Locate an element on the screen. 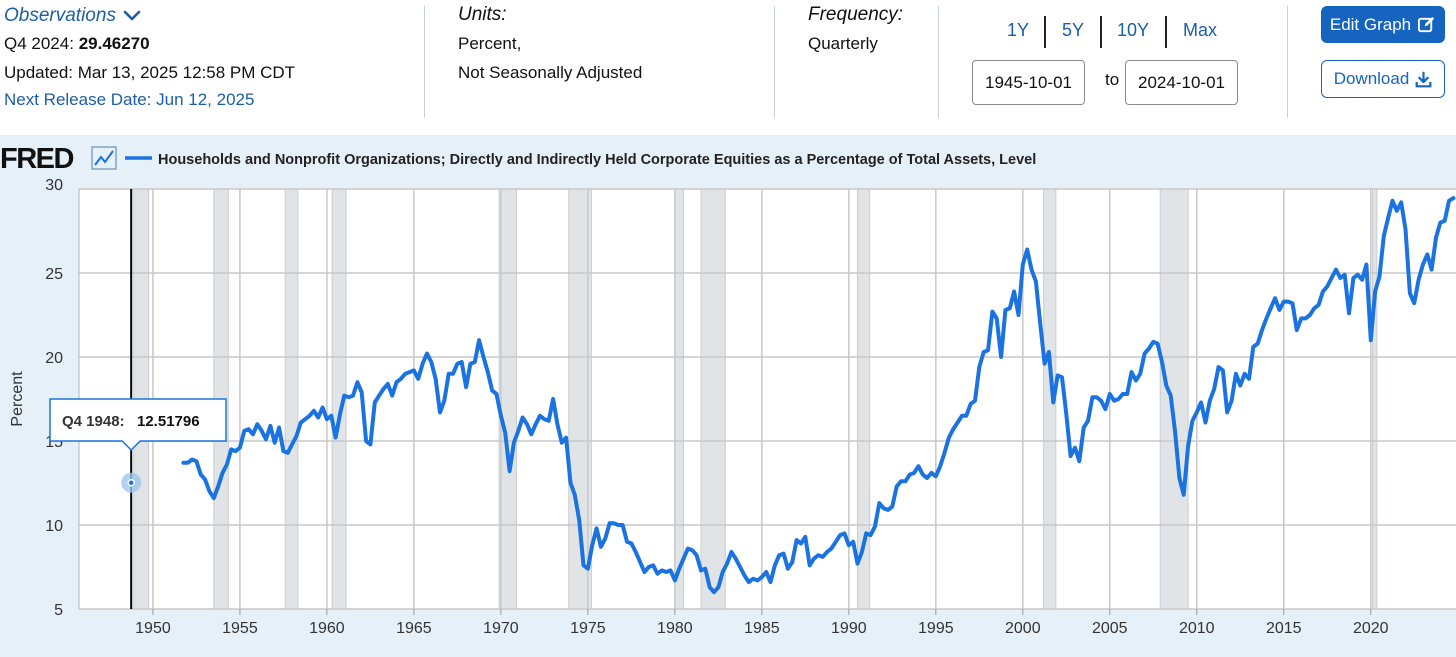  x-tick-label: 1955 is located at coordinates (240, 628).